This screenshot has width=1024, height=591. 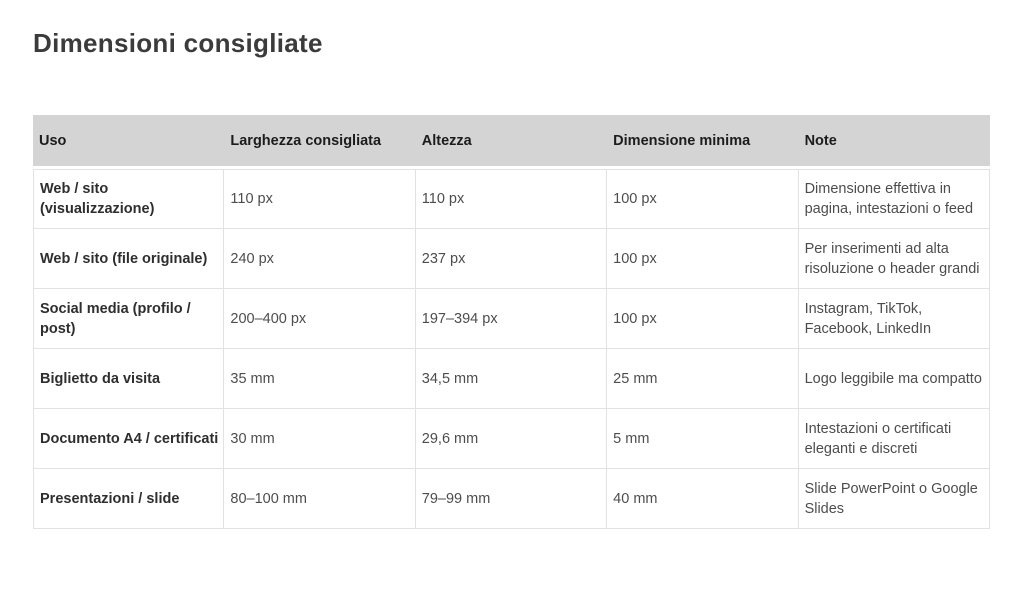 What do you see at coordinates (320, 259) in the screenshot?
I see `cell-larghezza: 240 px` at bounding box center [320, 259].